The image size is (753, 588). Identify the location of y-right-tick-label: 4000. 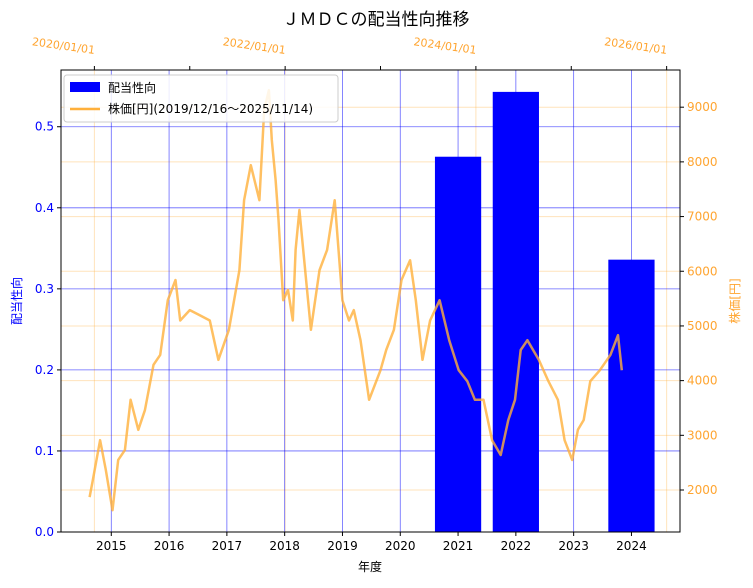
(702, 381).